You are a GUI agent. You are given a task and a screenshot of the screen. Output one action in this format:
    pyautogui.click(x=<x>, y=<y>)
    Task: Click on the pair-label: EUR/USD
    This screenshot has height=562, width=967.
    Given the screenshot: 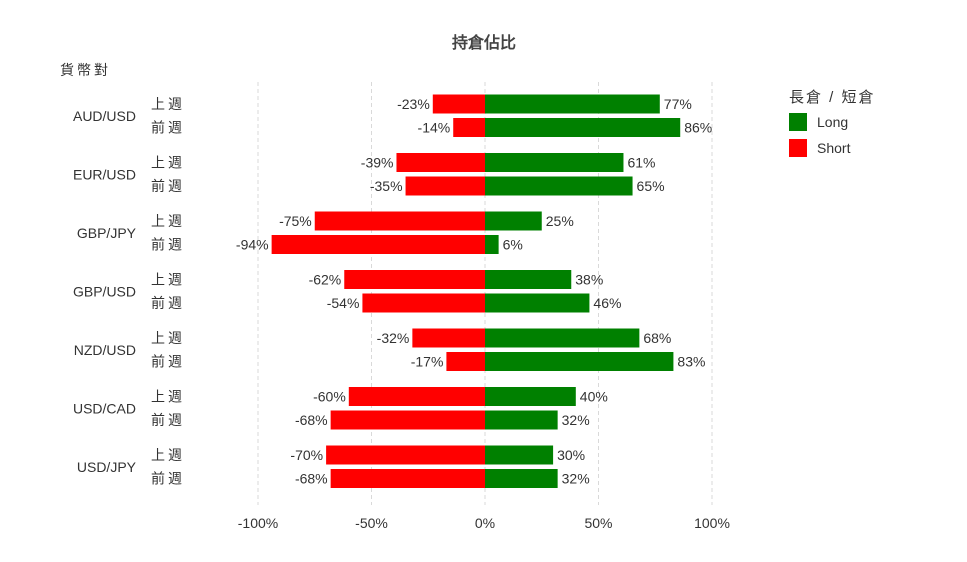 What is the action you would take?
    pyautogui.click(x=104, y=174)
    